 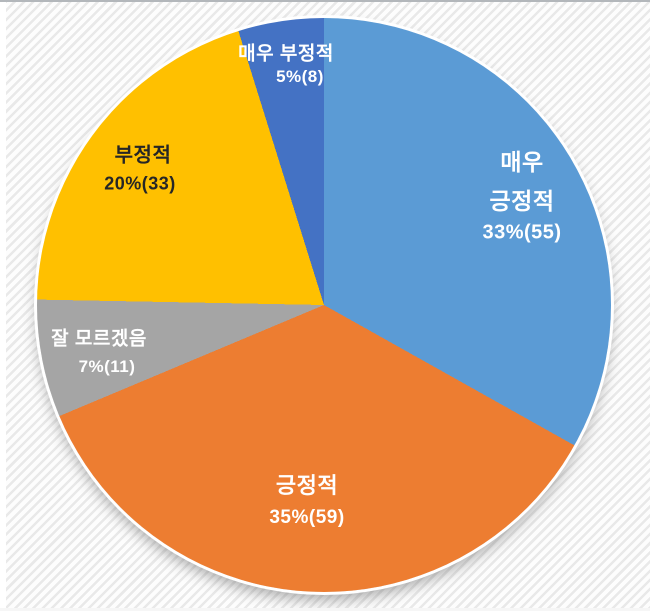 What do you see at coordinates (522, 201) in the screenshot?
I see `slice-label-very-positive-line2: 긍정적` at bounding box center [522, 201].